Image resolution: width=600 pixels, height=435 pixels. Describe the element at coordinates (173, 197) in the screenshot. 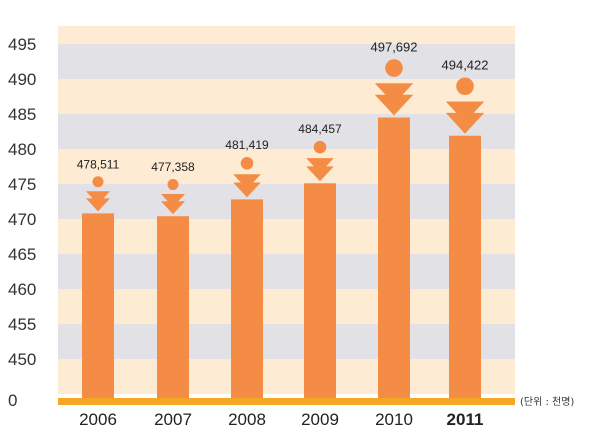

I see `marker-2007` at that location.